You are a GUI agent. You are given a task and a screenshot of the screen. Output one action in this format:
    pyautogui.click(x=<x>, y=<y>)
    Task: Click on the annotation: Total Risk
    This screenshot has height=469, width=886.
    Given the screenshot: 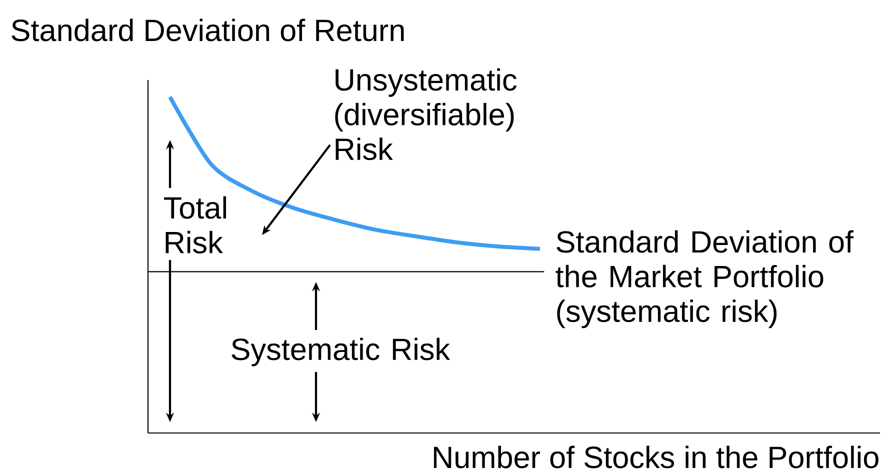 What is the action you would take?
    pyautogui.click(x=195, y=225)
    